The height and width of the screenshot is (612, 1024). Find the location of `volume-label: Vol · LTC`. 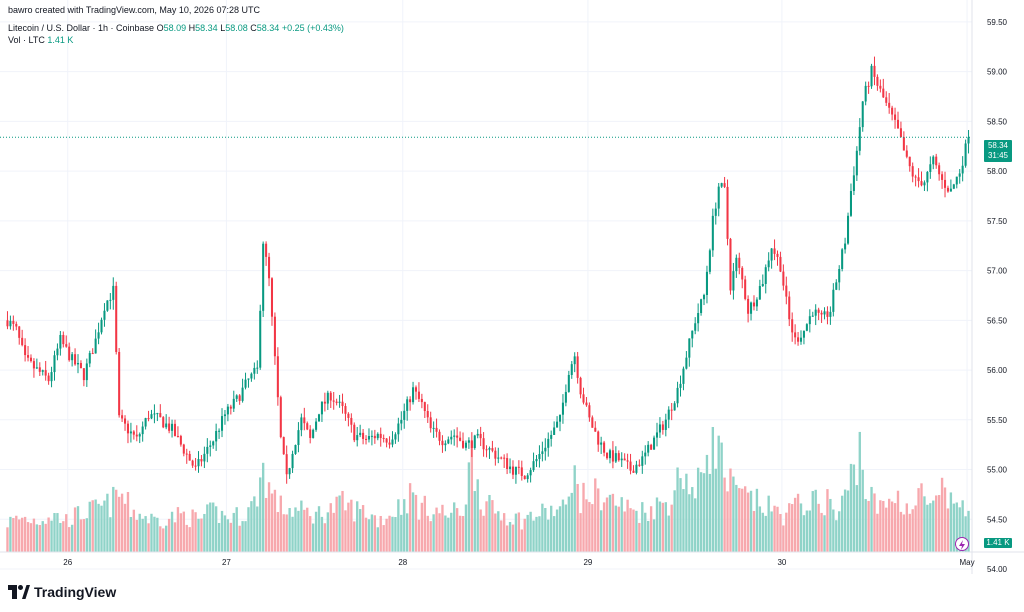

volume-label: Vol · LTC is located at coordinates (26, 40).